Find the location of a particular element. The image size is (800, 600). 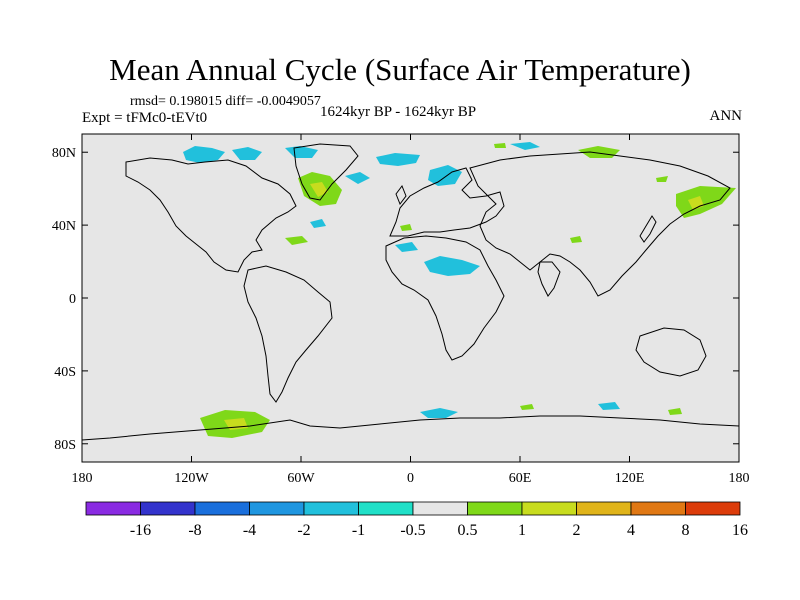

patch-scandinavia is located at coordinates (445, 175).